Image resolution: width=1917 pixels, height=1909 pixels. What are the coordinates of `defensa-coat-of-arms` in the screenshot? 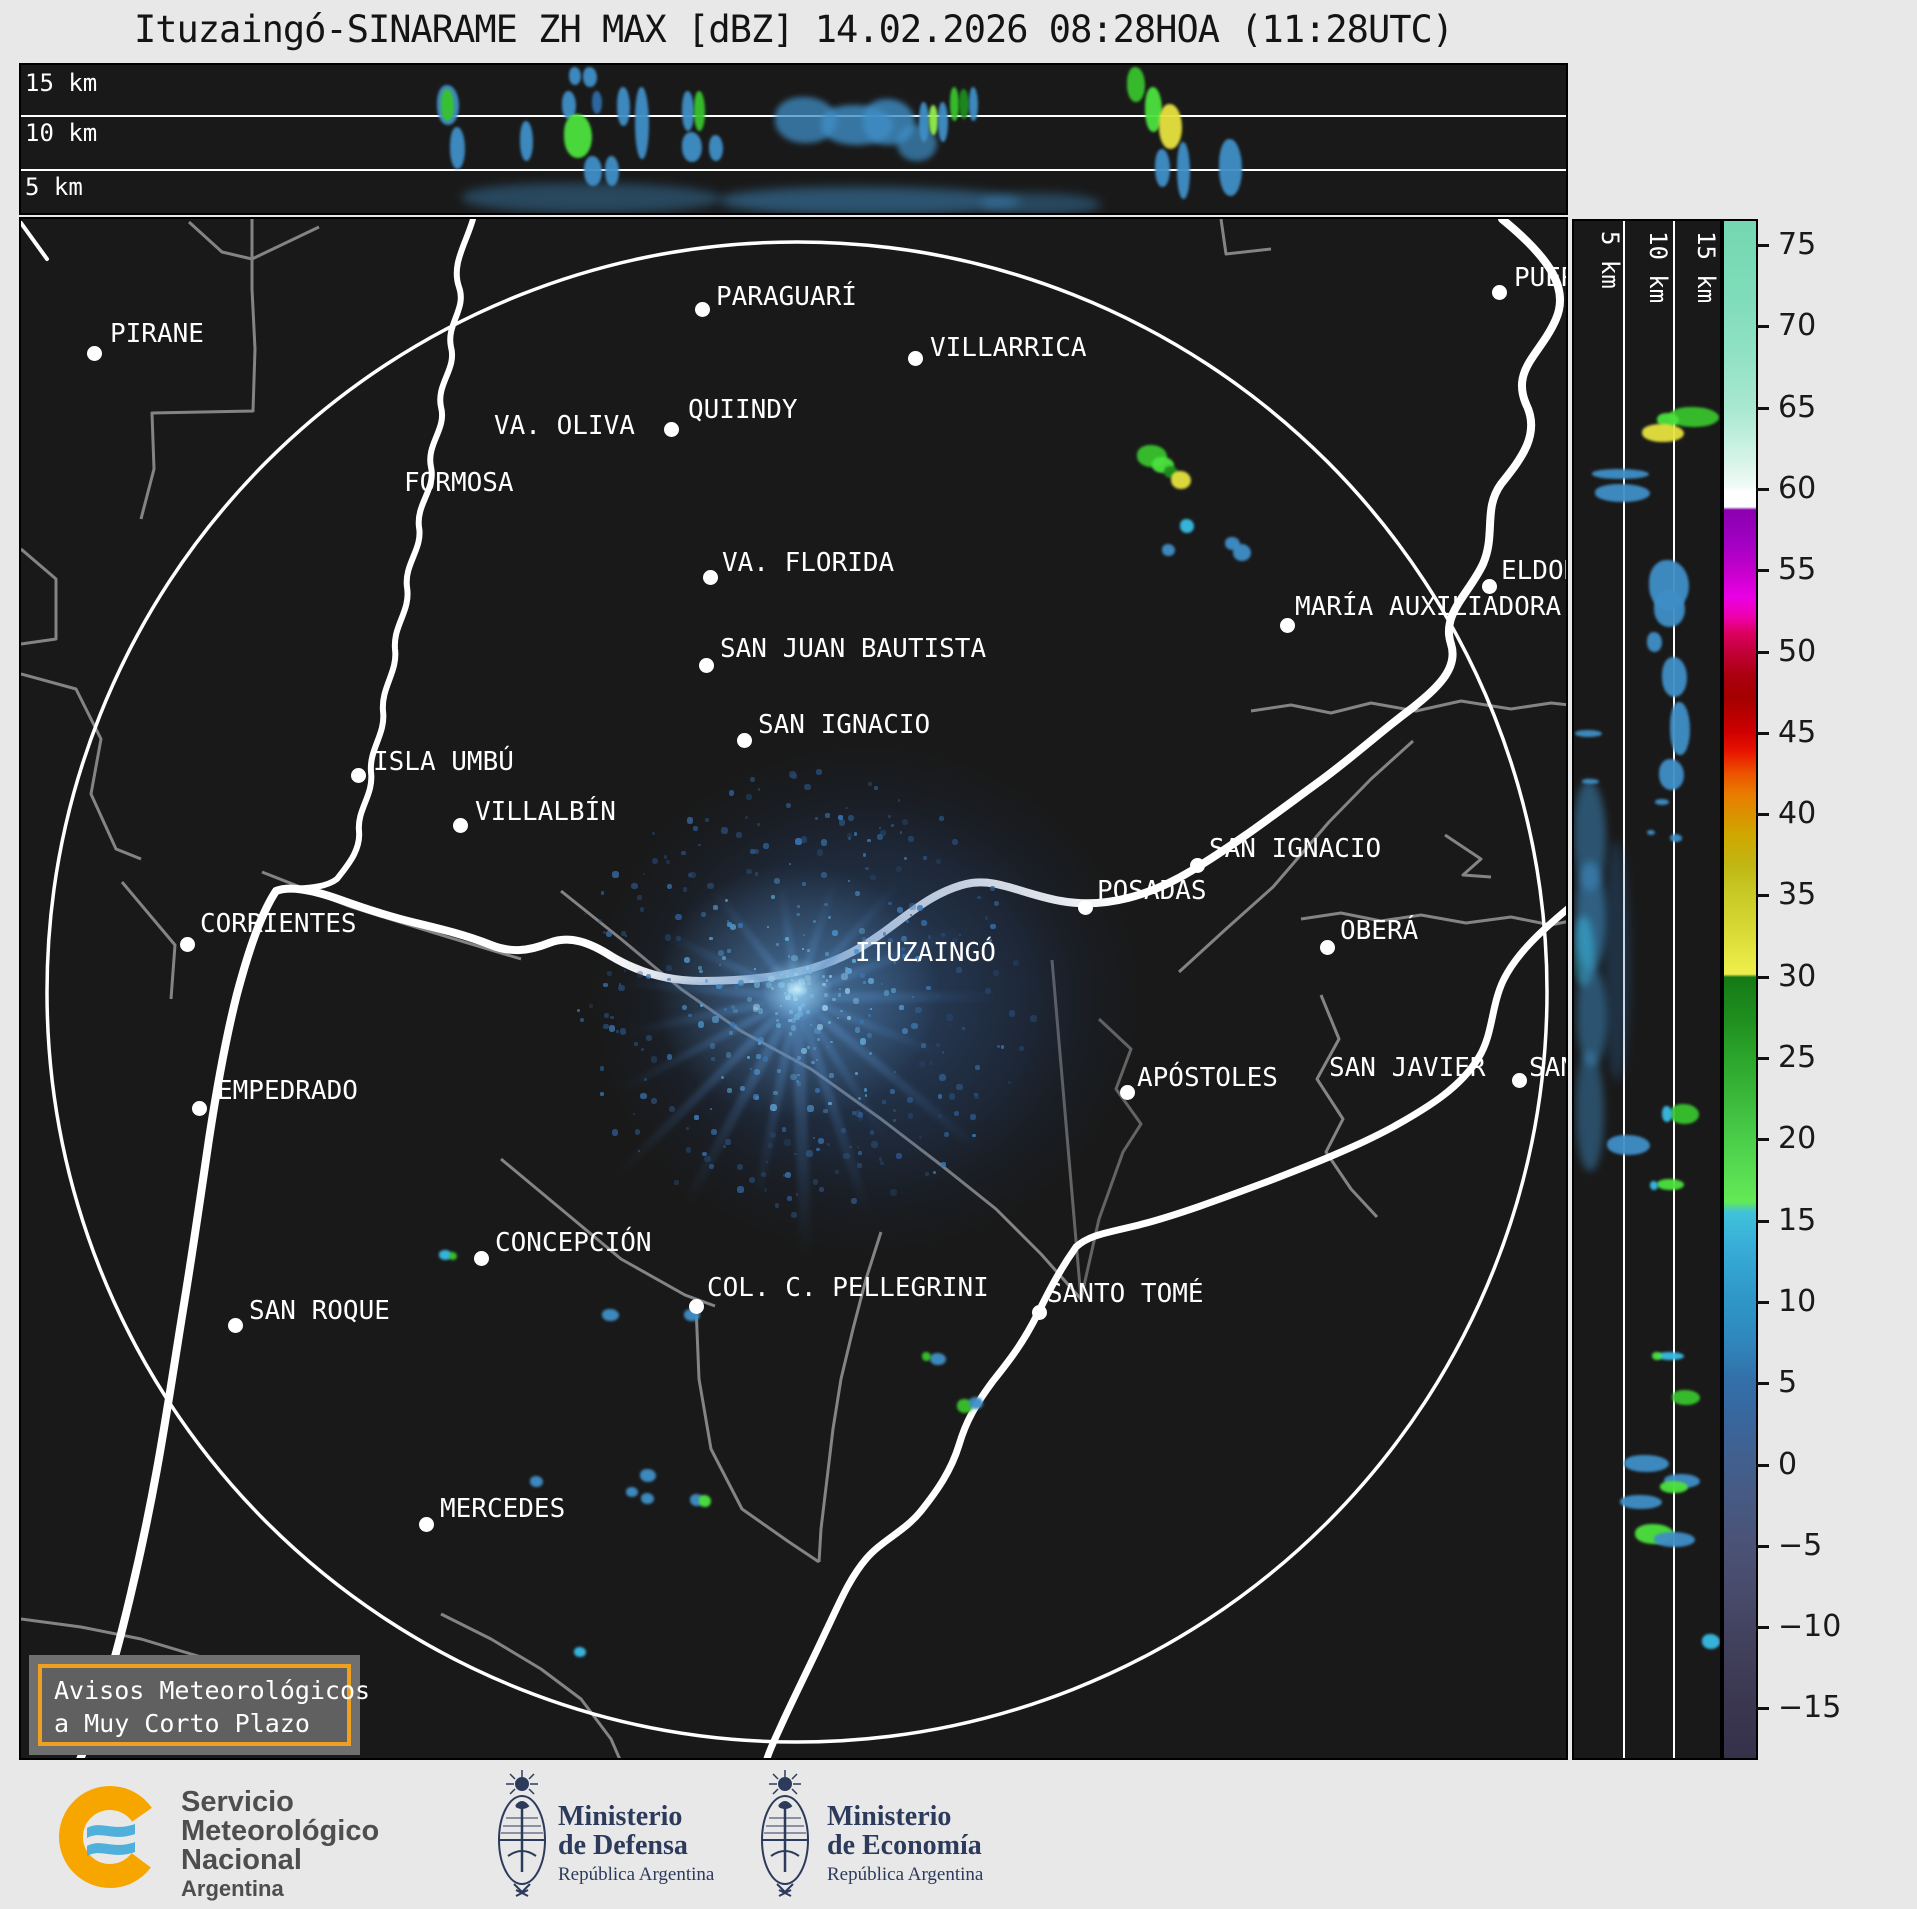 It's located at (522, 1833).